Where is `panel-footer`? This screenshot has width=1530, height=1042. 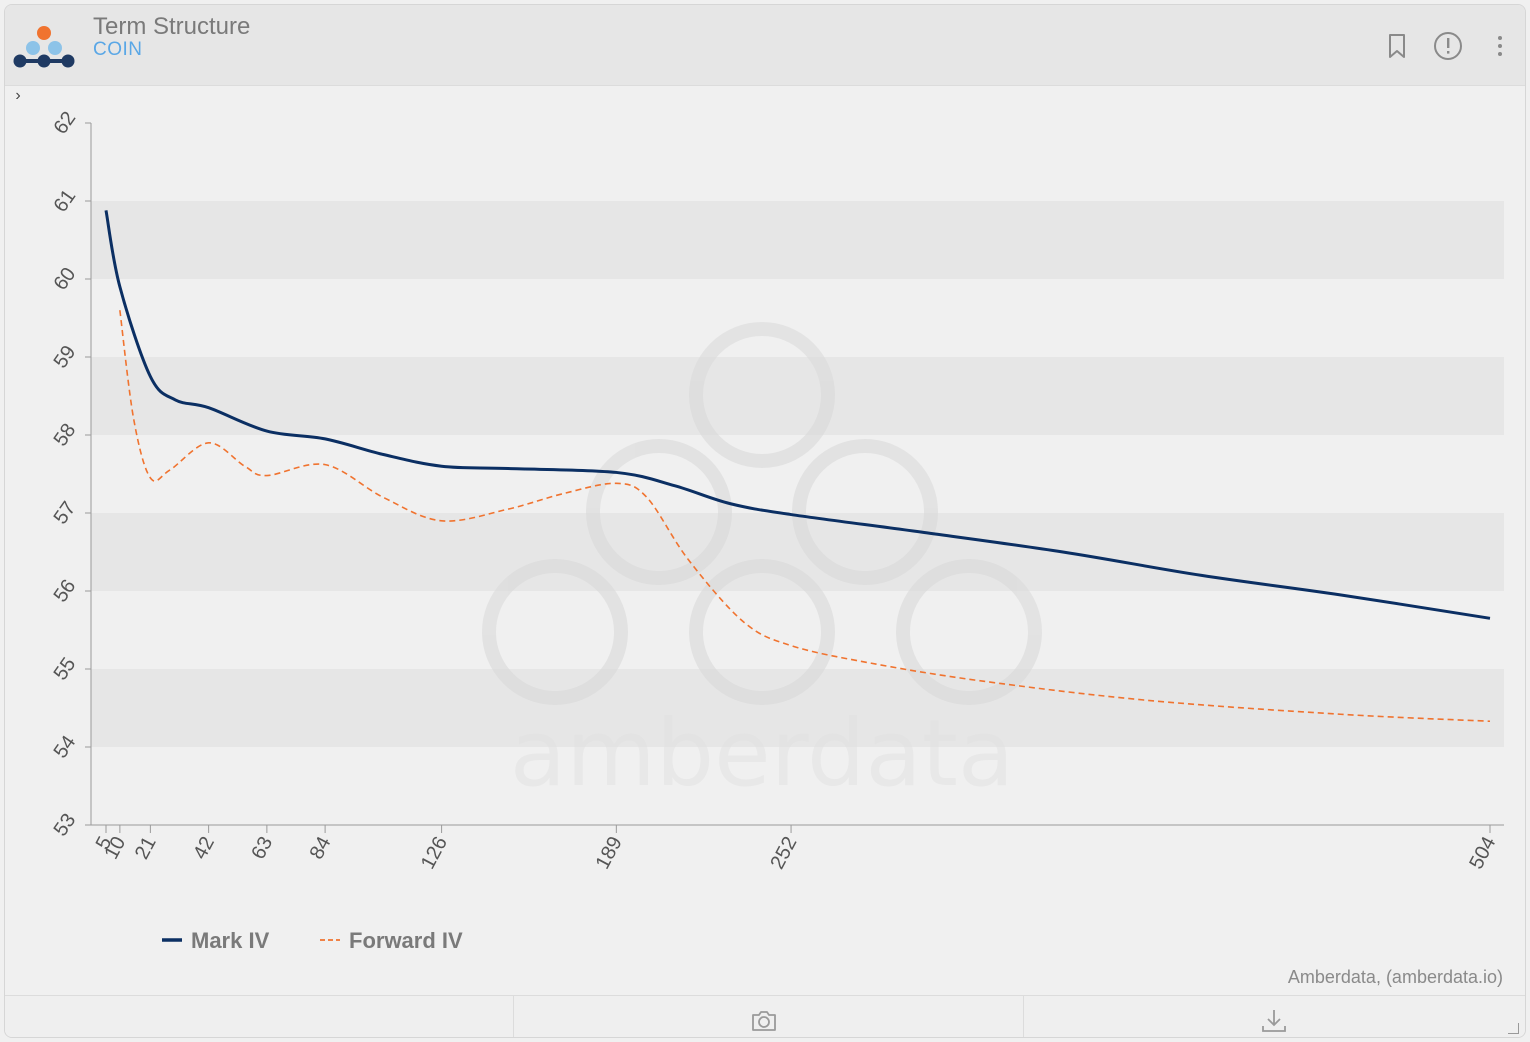
panel-footer is located at coordinates (765, 1016).